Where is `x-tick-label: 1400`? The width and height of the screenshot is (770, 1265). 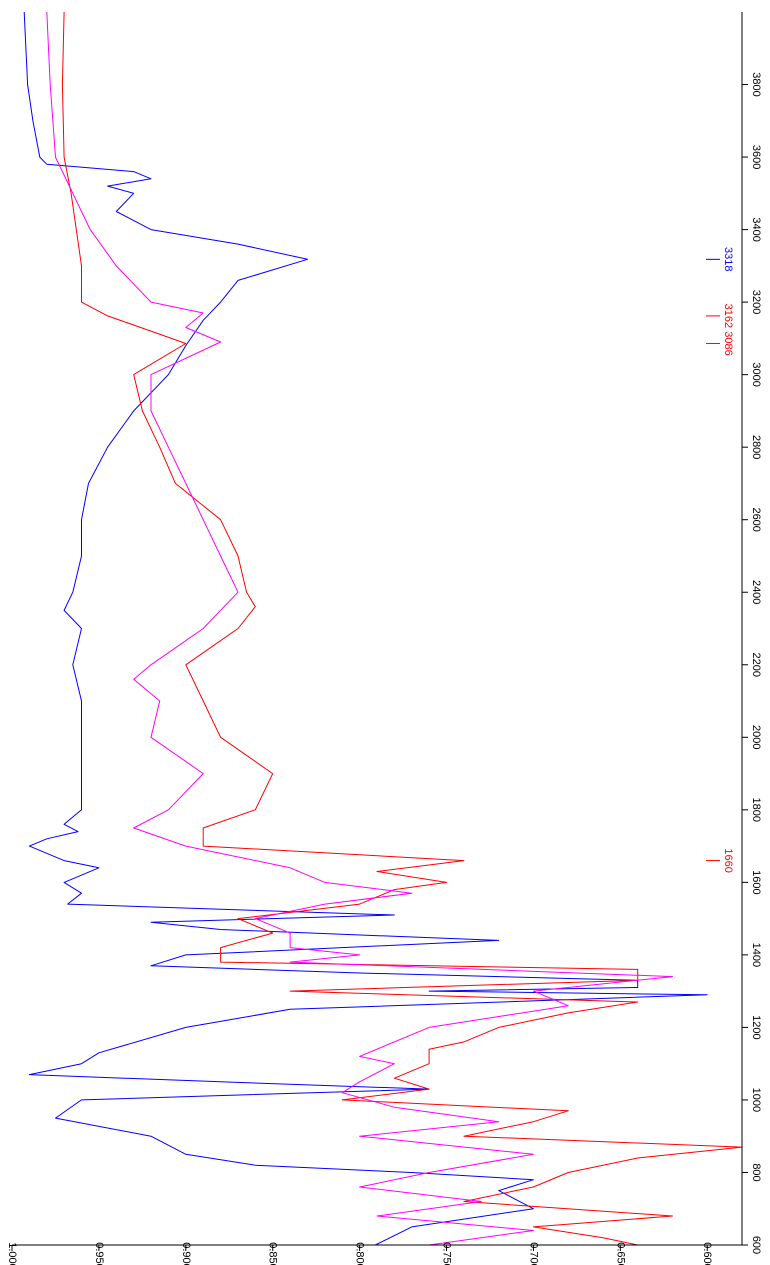 x-tick-label: 1400 is located at coordinates (756, 955).